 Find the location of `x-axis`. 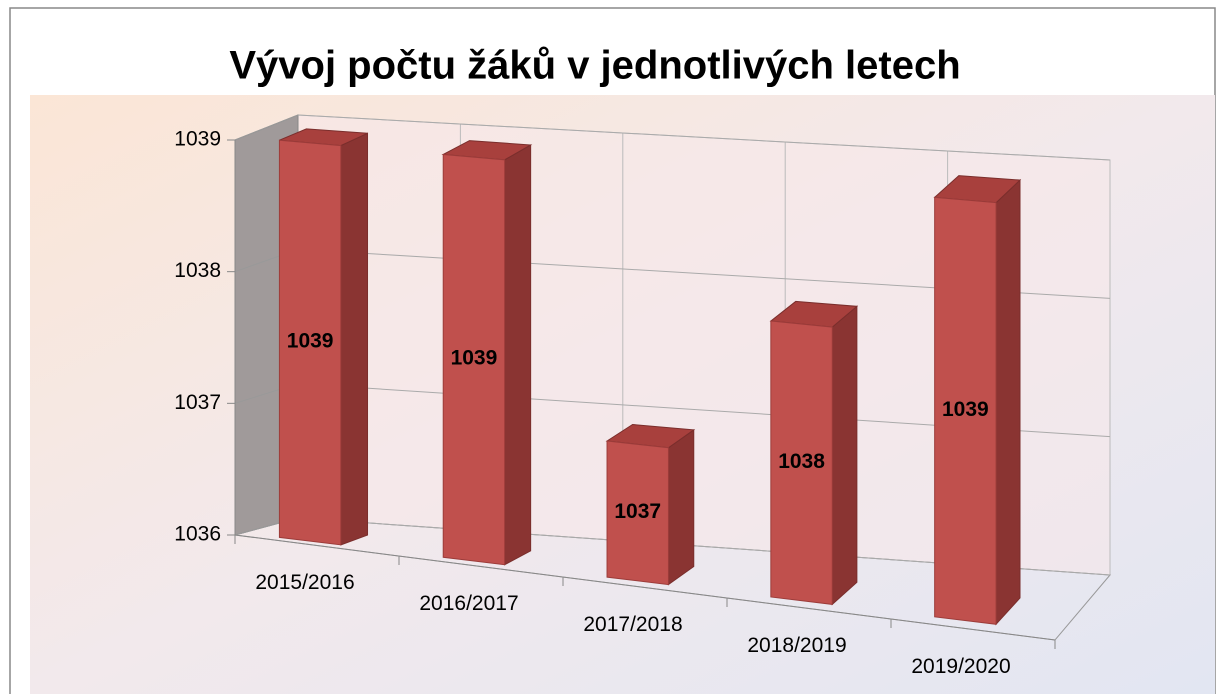

x-axis is located at coordinates (645, 587).